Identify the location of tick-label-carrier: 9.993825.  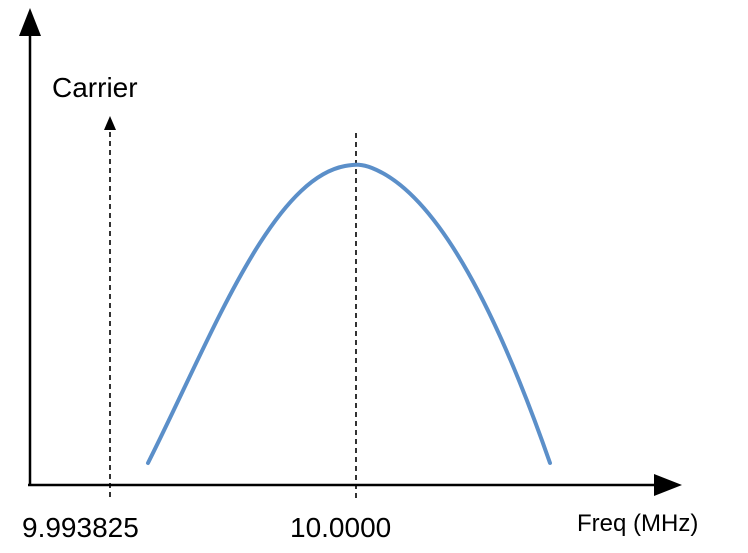
(80, 527).